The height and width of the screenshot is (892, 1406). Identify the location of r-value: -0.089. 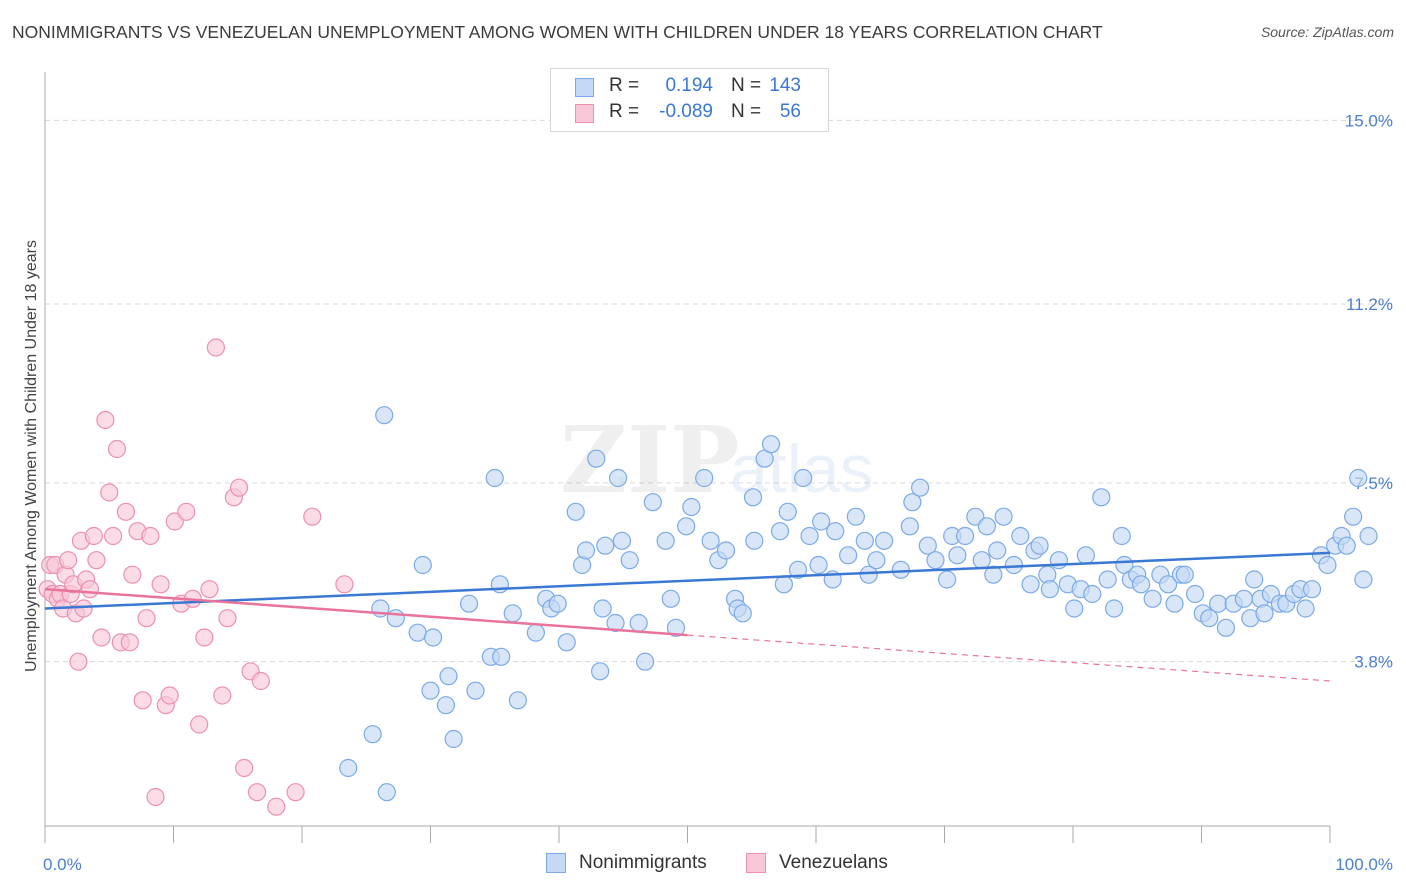
(686, 111).